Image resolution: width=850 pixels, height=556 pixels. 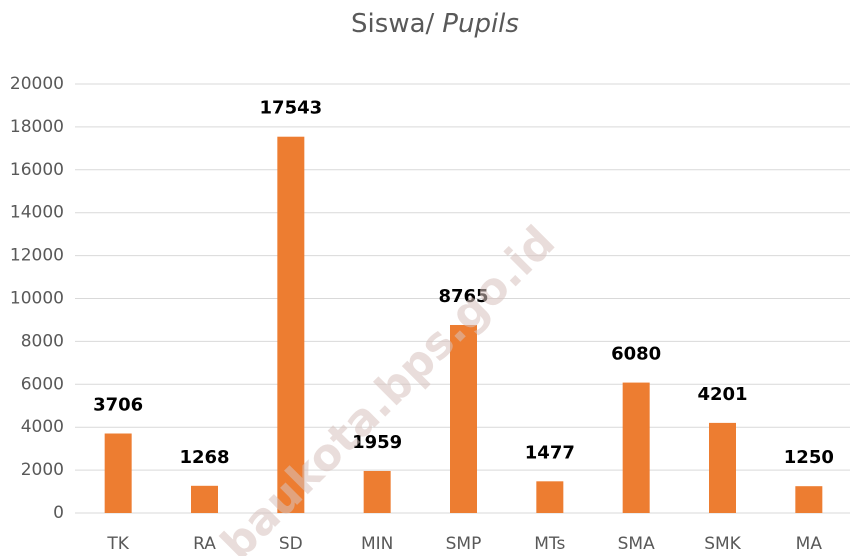 What do you see at coordinates (480, 24) in the screenshot?
I see `title-italic: Pupils` at bounding box center [480, 24].